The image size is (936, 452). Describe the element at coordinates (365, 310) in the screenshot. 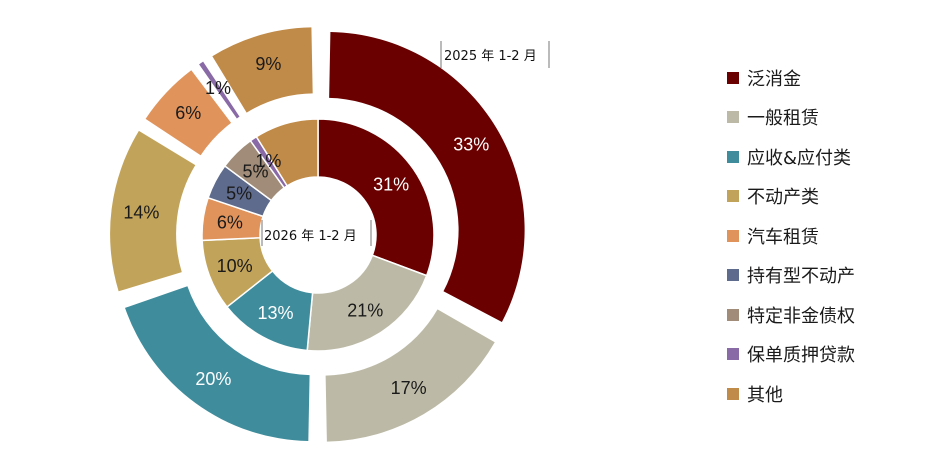

I see `inner-slice-label-2: 21%` at that location.